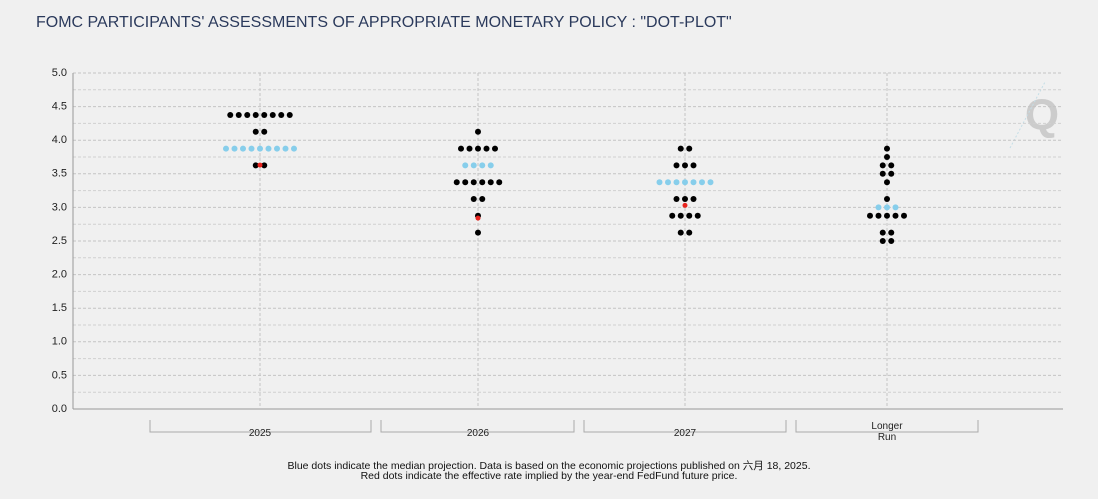  I want to click on y-tick-label: 4.5, so click(59, 107).